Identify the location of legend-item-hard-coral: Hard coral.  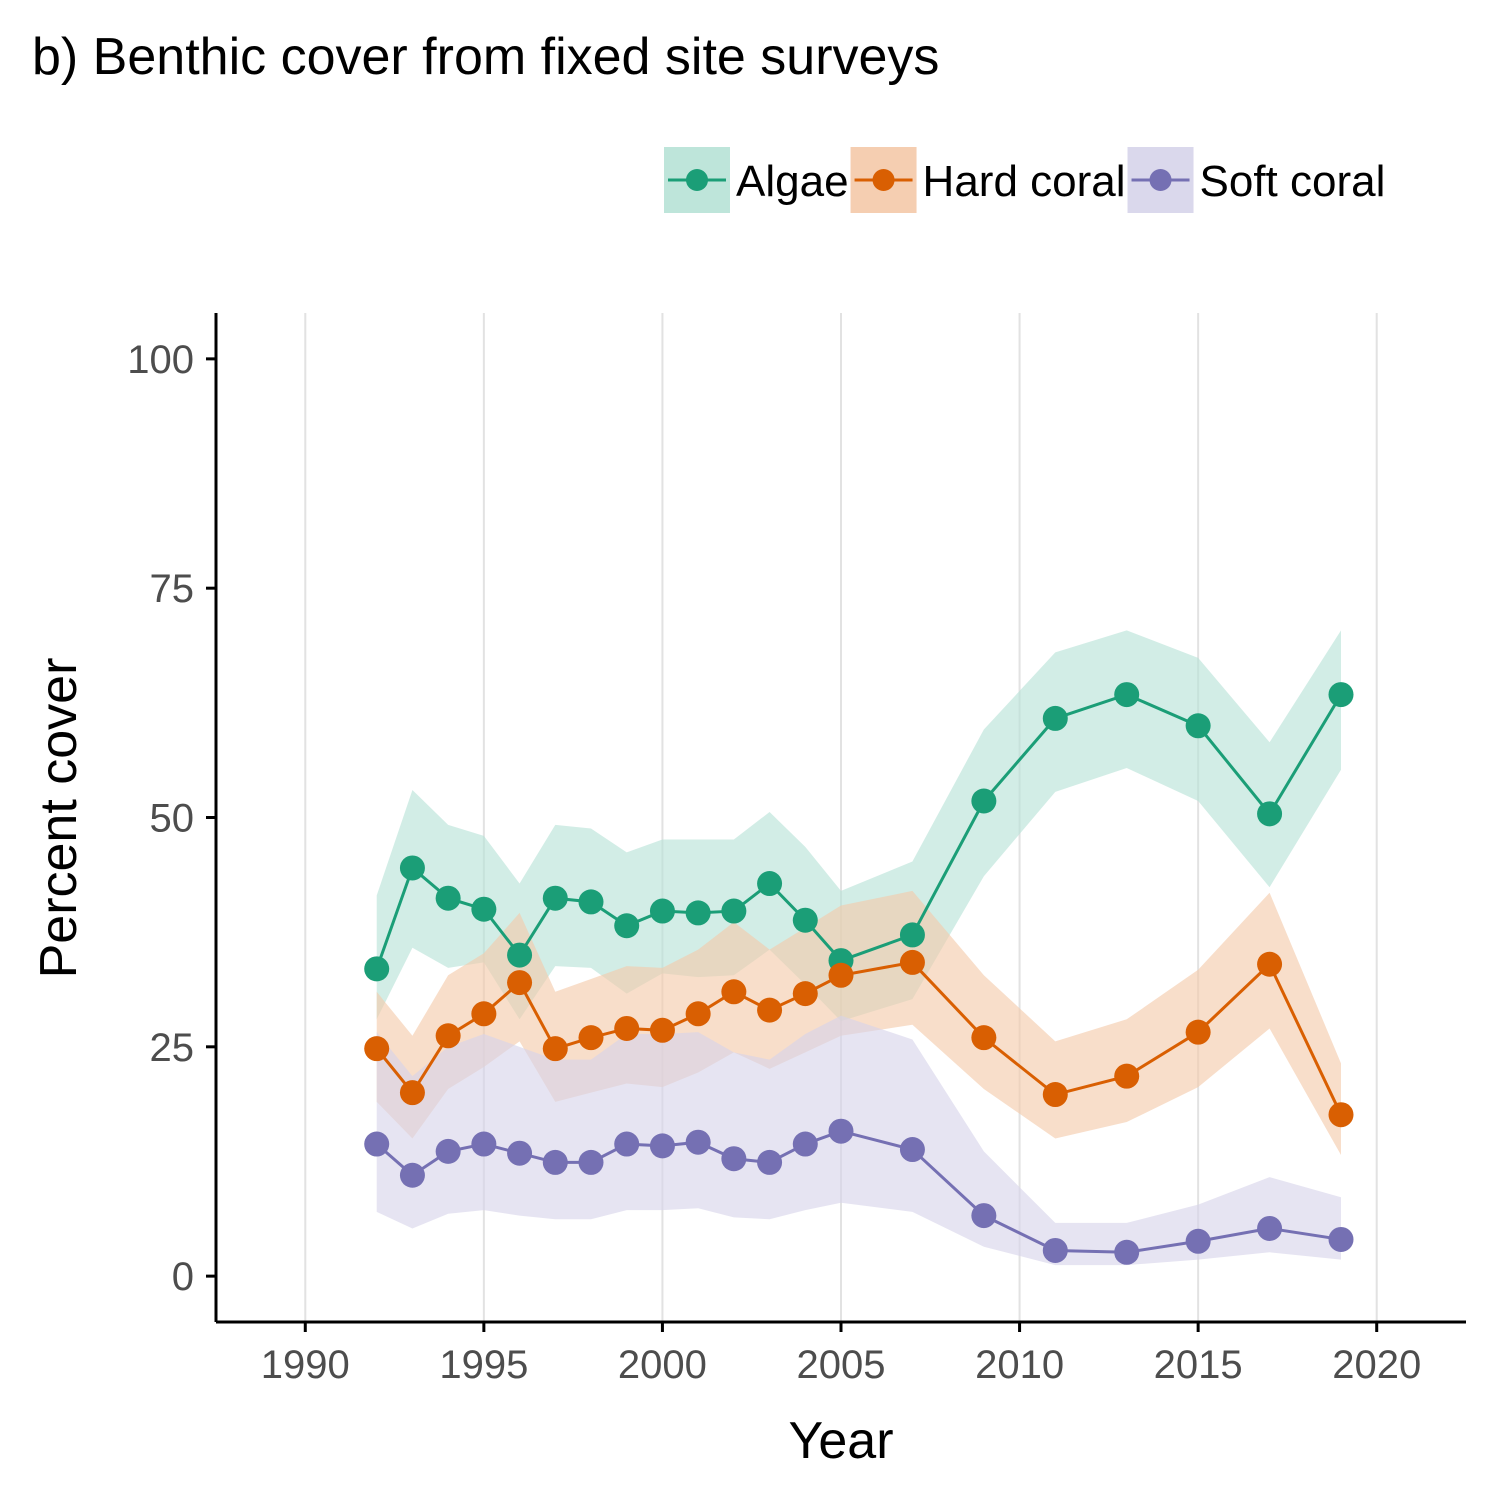
(988, 180).